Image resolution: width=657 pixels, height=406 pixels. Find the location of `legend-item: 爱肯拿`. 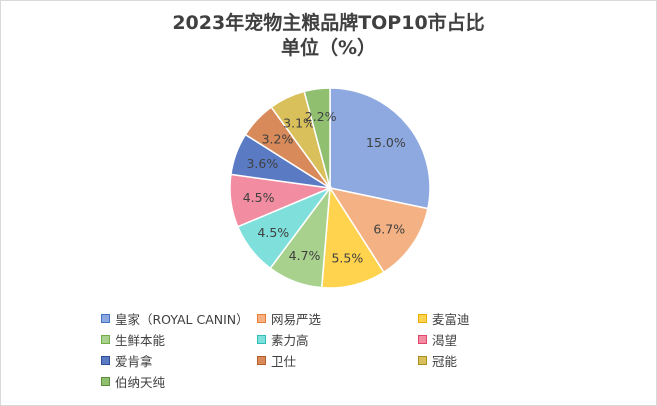

legend-item: 爱肯拿 is located at coordinates (127, 360).